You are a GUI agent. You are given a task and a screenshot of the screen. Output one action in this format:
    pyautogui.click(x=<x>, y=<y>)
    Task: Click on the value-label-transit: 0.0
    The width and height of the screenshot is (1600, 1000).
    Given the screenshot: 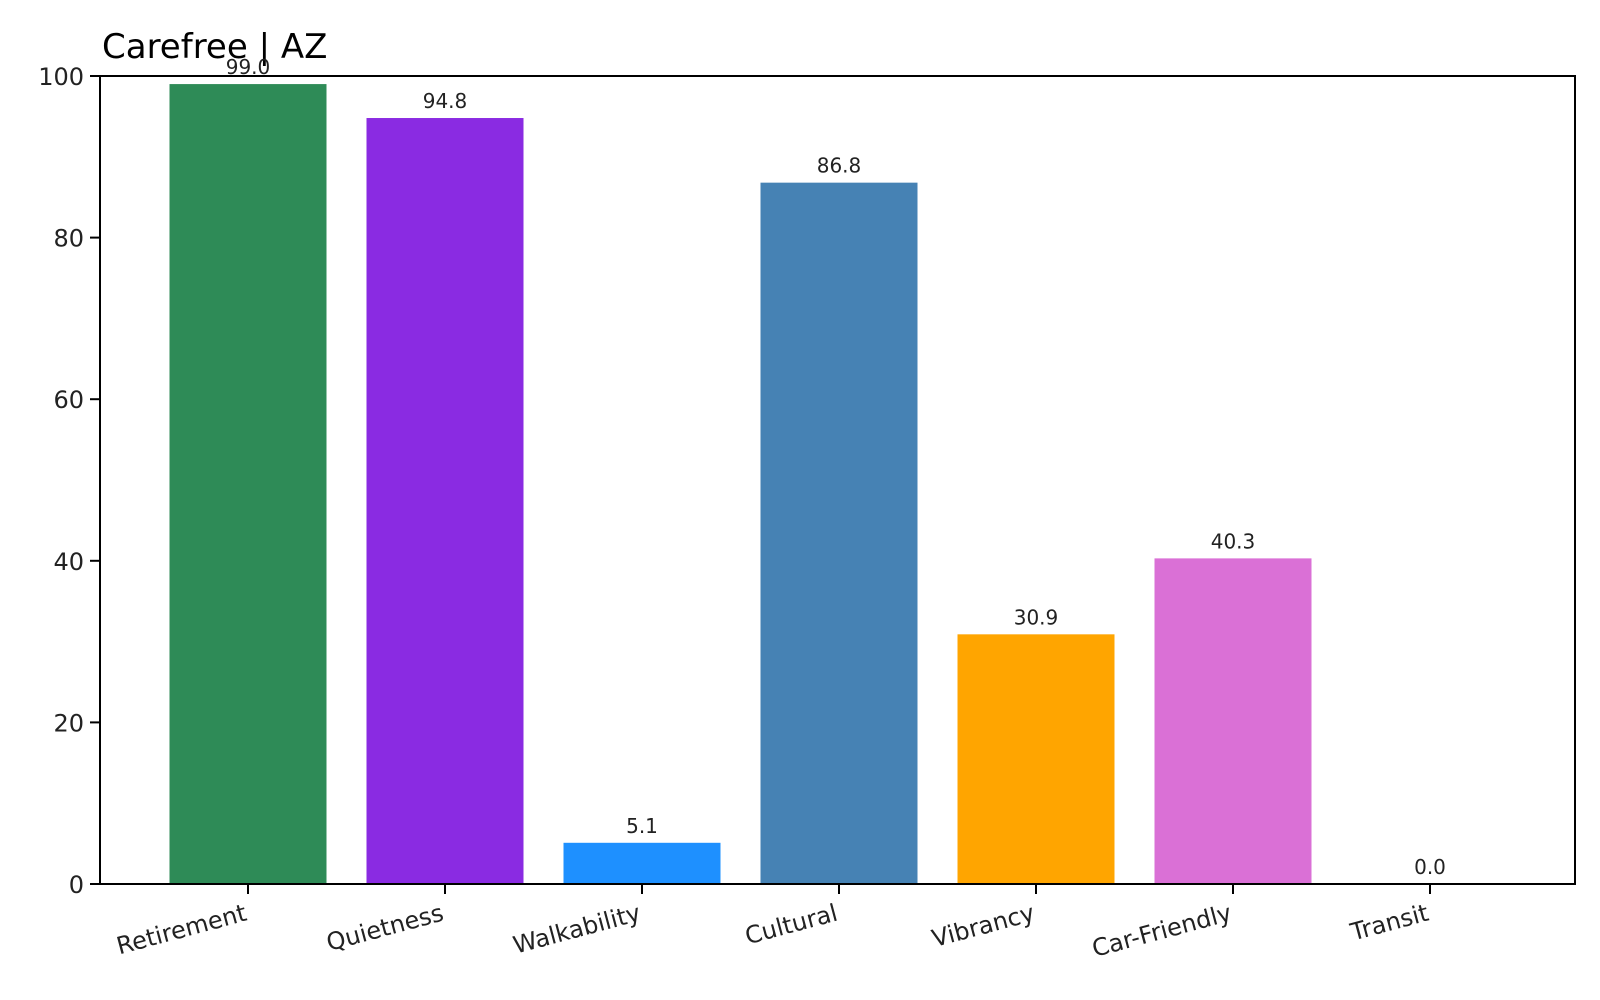 What is the action you would take?
    pyautogui.click(x=1430, y=867)
    